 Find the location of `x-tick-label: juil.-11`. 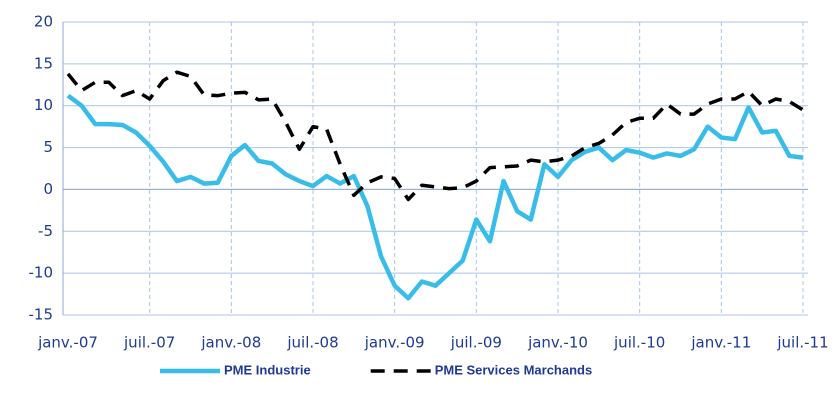

x-tick-label: juil.-11 is located at coordinates (802, 343).